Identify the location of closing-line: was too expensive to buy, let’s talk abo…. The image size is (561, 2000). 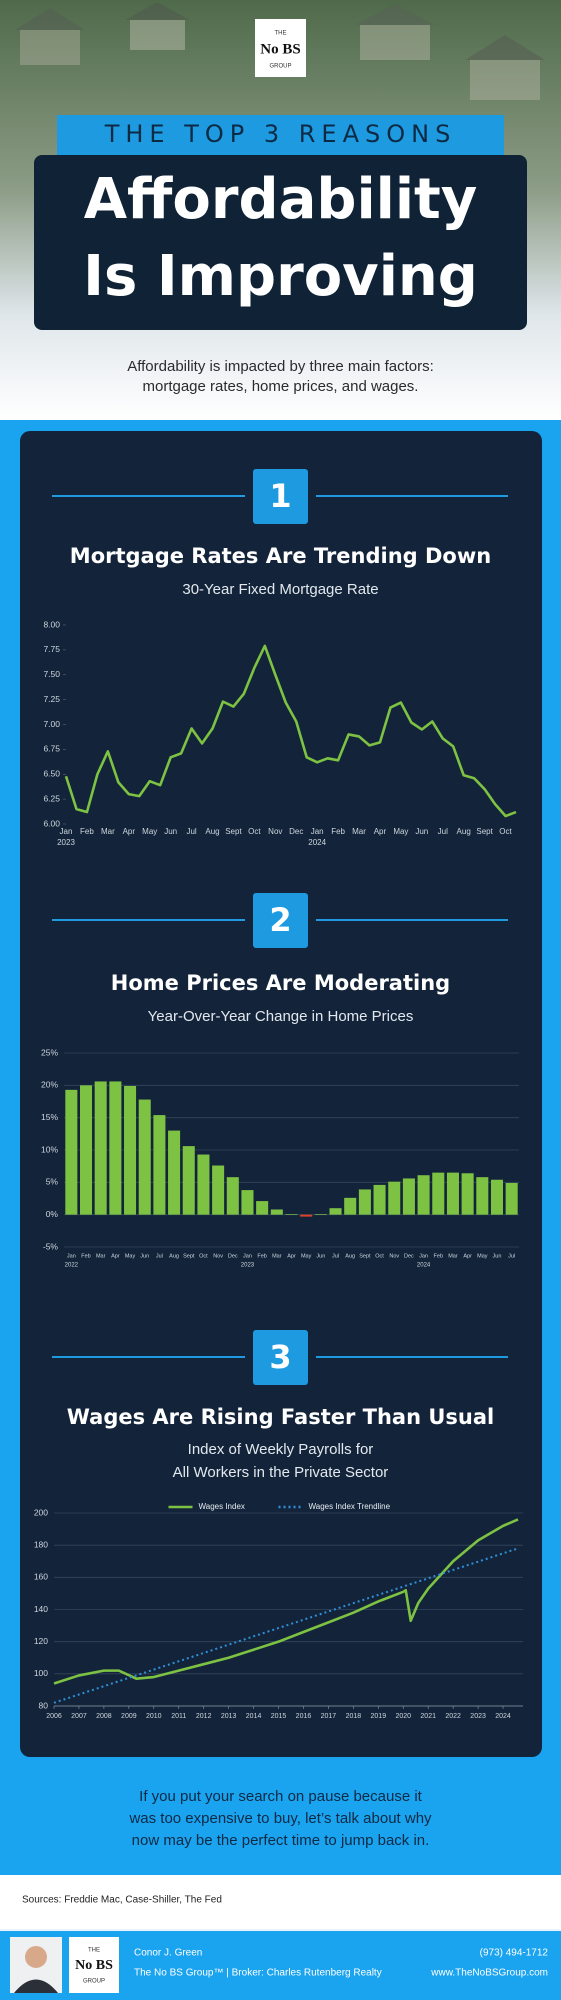
(280, 1818).